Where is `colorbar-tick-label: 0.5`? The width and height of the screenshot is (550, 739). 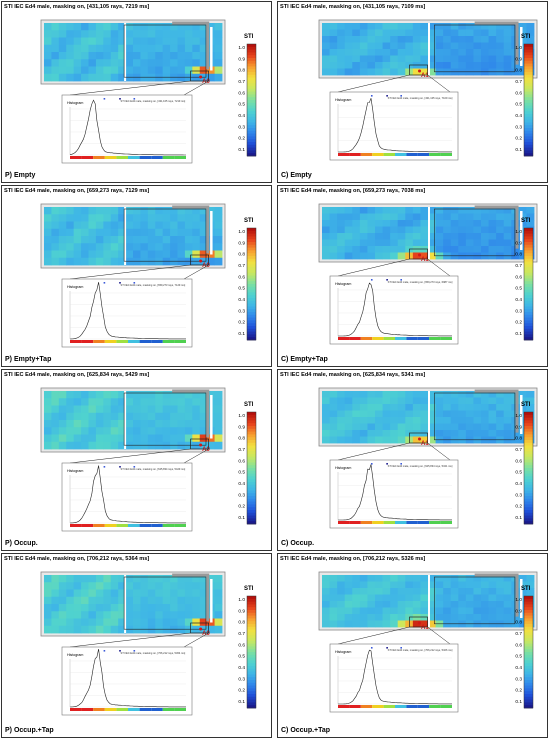 colorbar-tick-label: 0.5 is located at coordinates (518, 105).